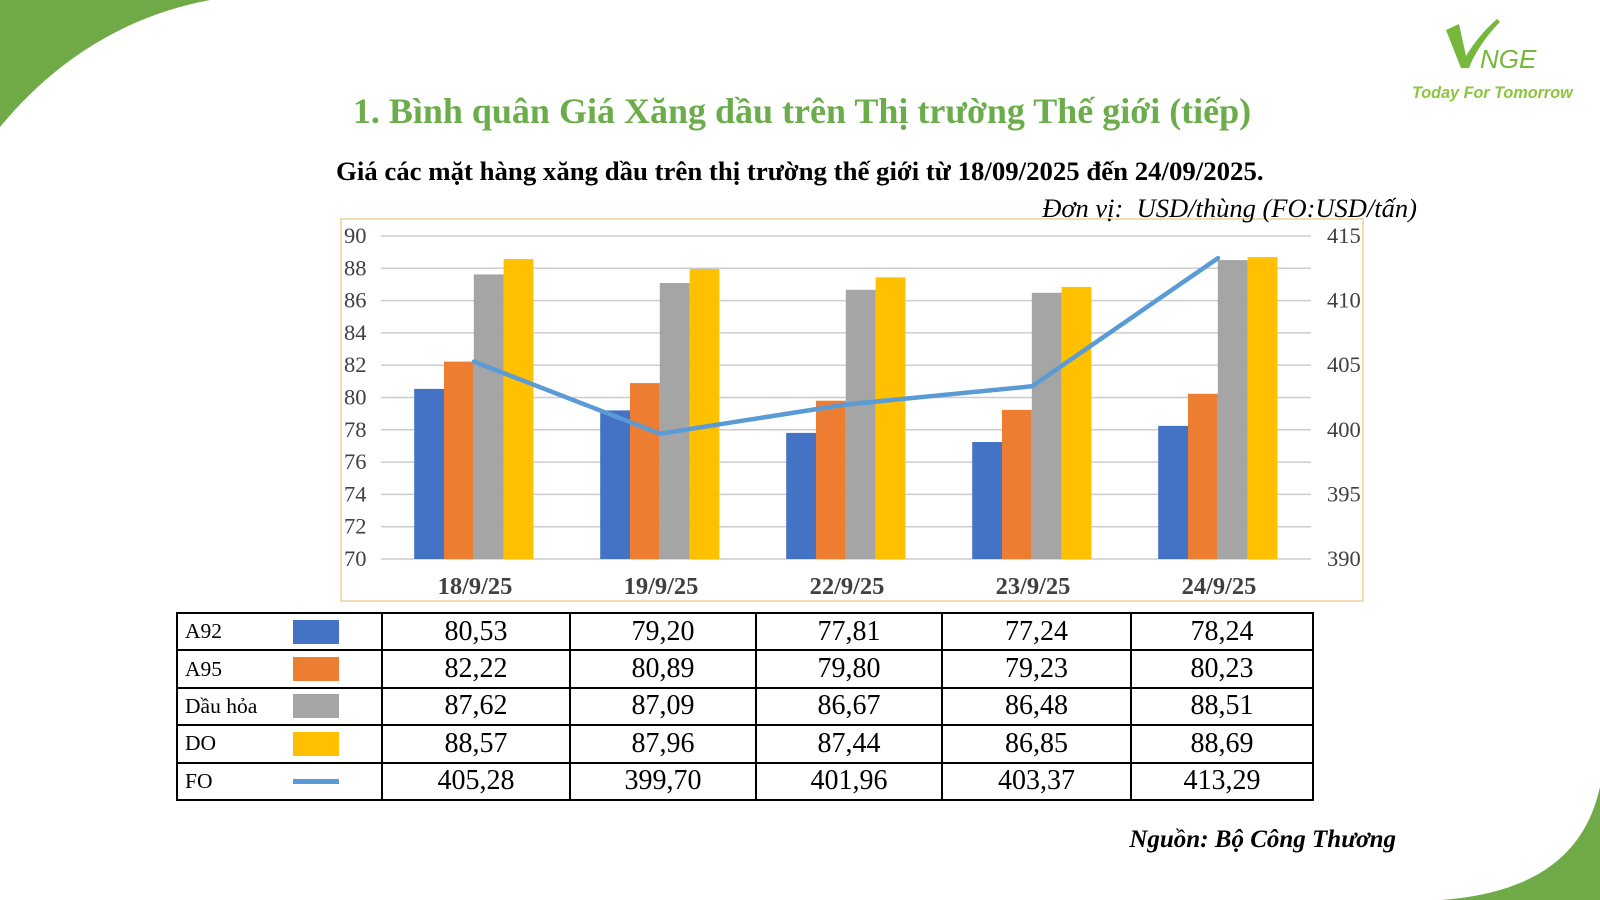  What do you see at coordinates (1493, 93) in the screenshot?
I see `svg-text: Today For Tomorrow` at bounding box center [1493, 93].